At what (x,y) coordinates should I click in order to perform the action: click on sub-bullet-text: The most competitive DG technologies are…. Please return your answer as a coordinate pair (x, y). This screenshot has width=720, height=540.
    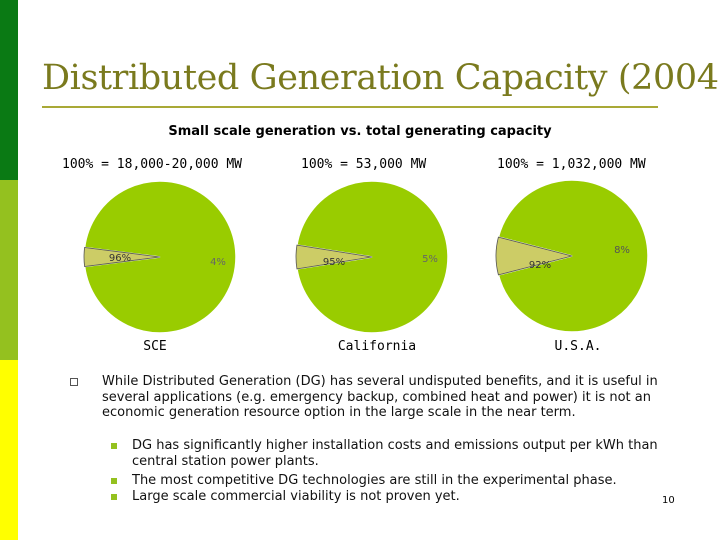
    Looking at the image, I should click on (374, 480).